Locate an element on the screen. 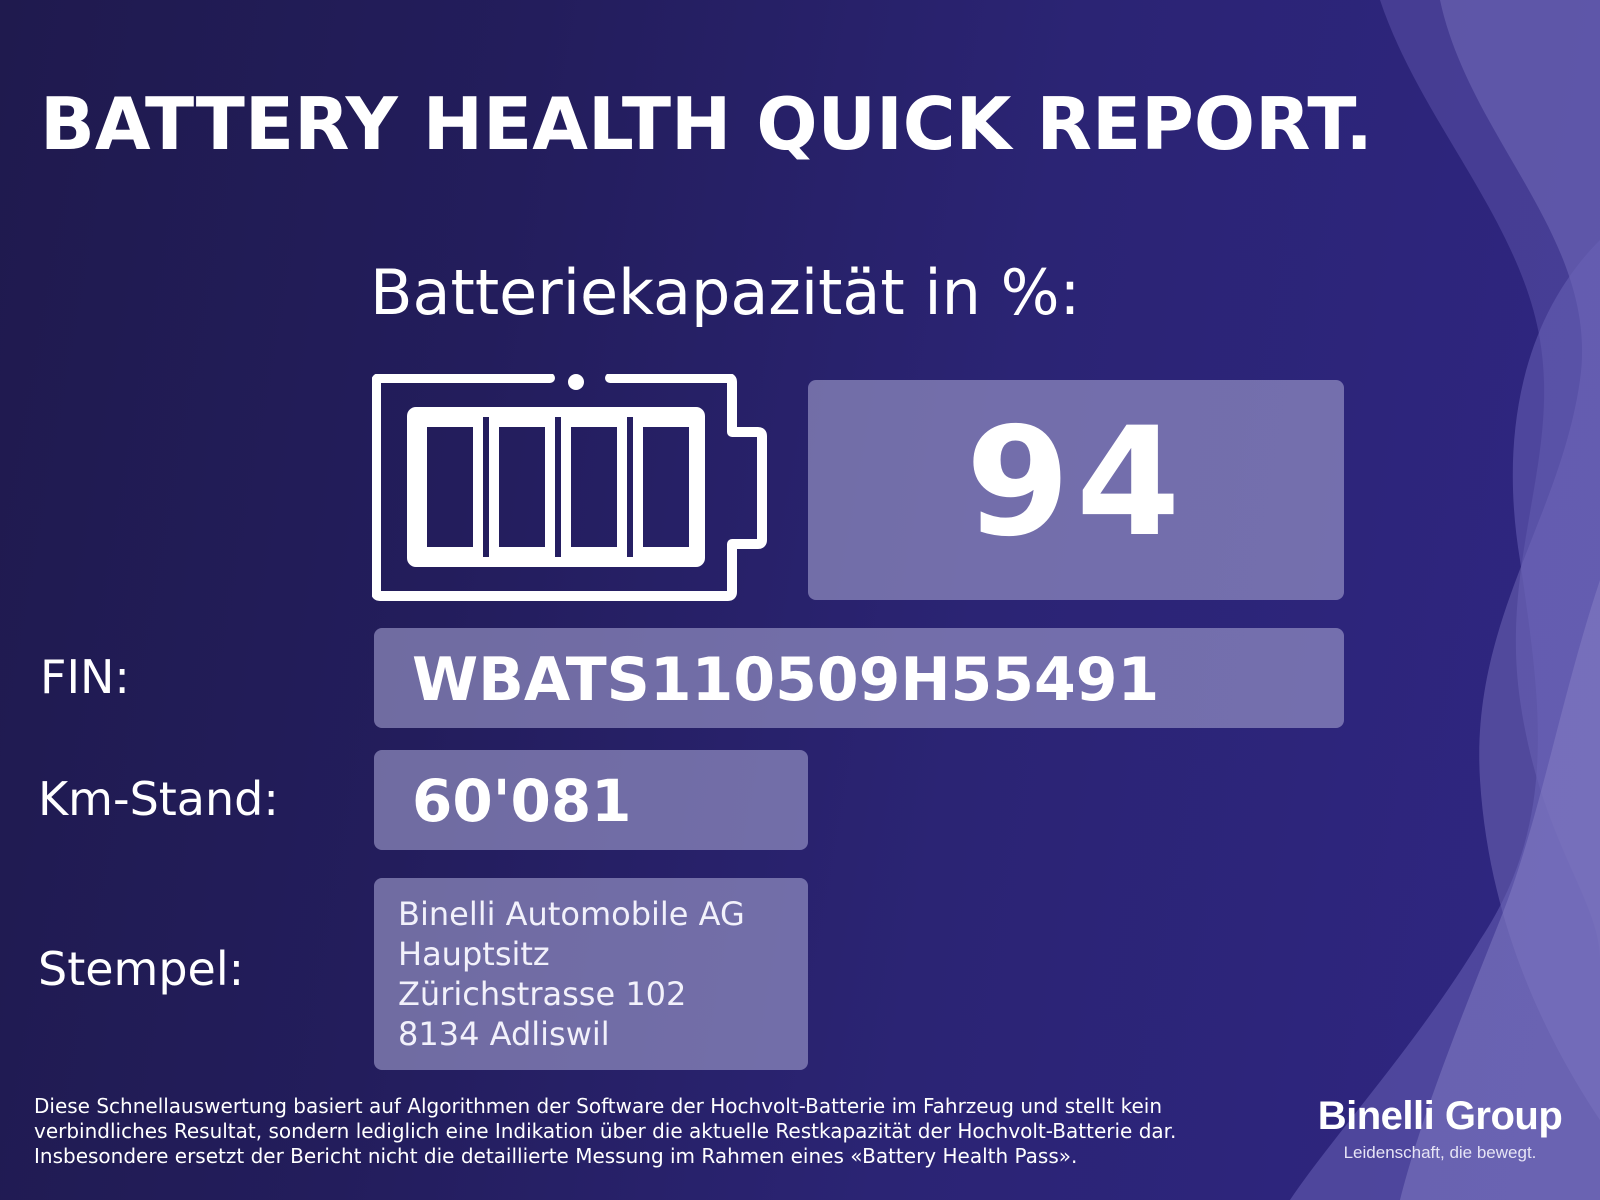 The width and height of the screenshot is (1600, 1200). fin-value-box: WBATS110509H55491 is located at coordinates (859, 678).